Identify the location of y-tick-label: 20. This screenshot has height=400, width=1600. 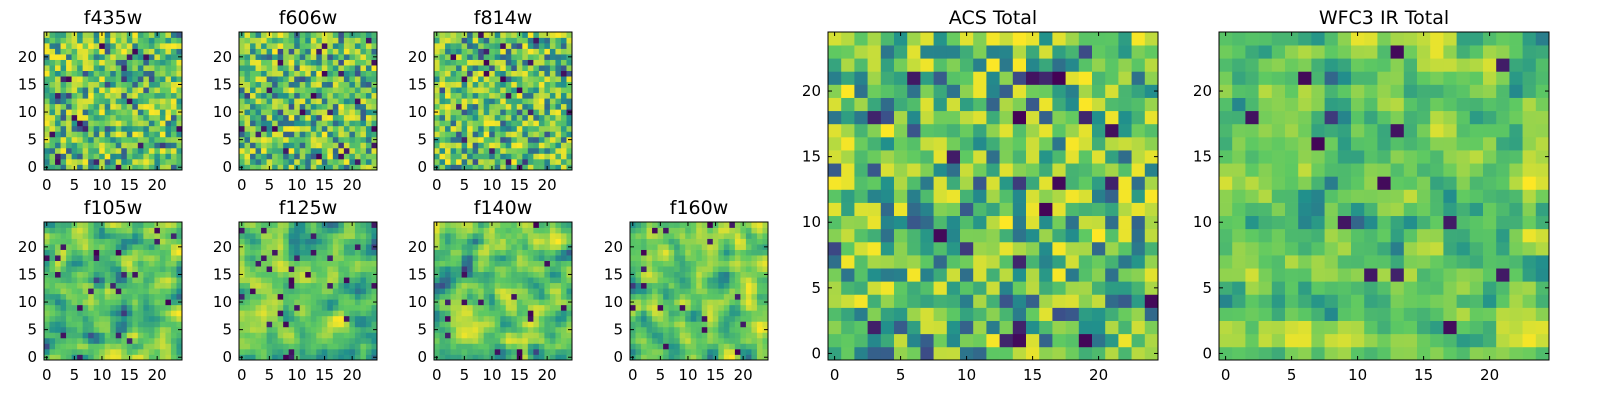
(613, 247).